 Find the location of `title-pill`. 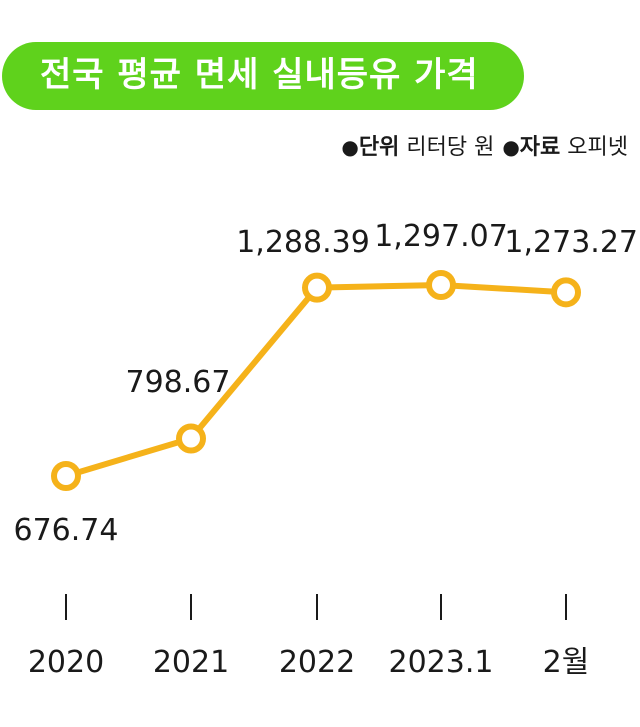

title-pill is located at coordinates (263, 76).